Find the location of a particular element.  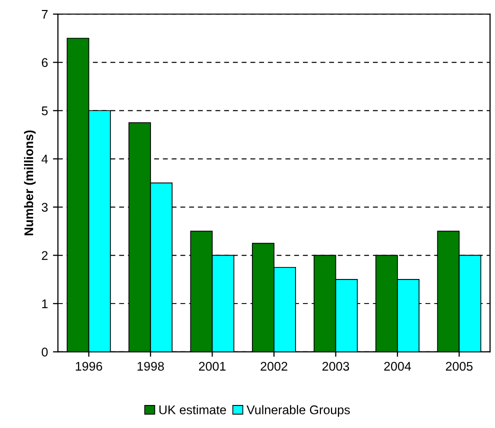

y-tick-label: 7 is located at coordinates (45, 14).